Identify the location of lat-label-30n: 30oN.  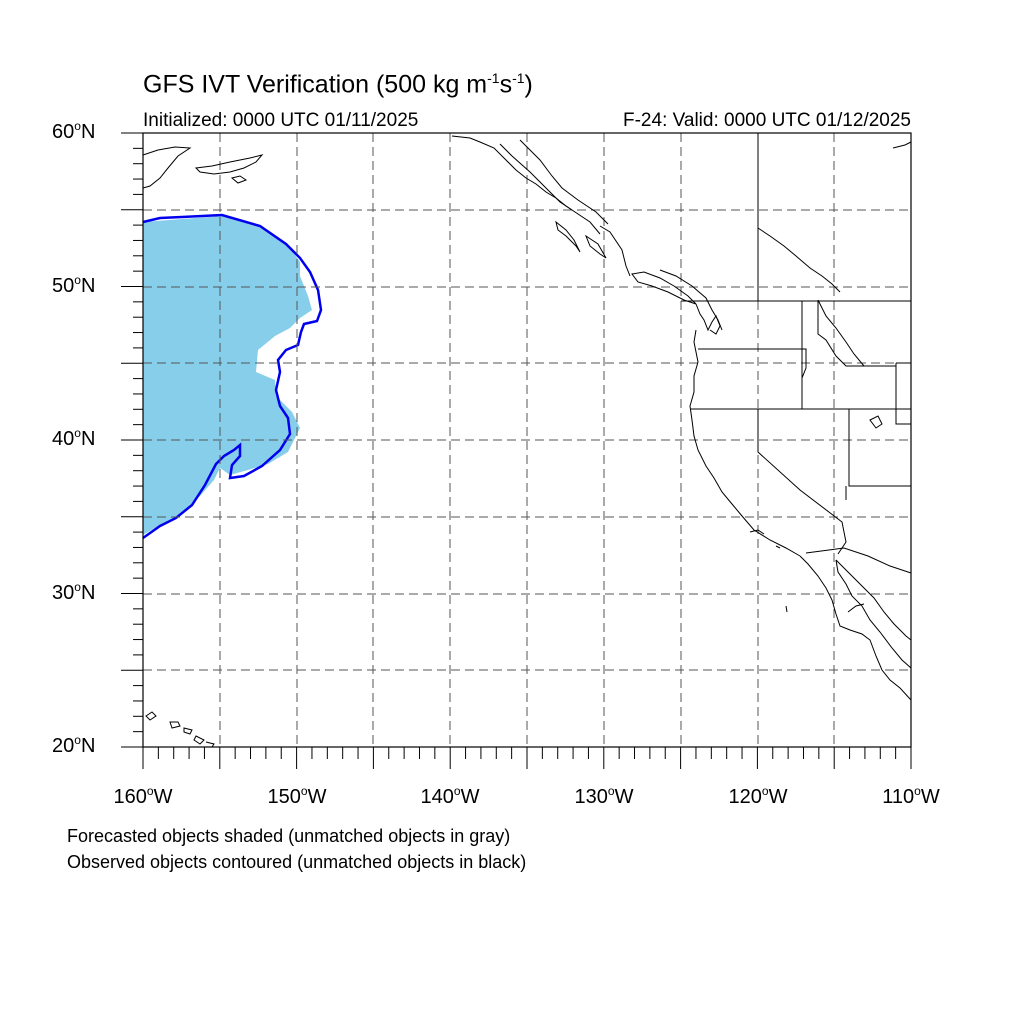
(74, 592).